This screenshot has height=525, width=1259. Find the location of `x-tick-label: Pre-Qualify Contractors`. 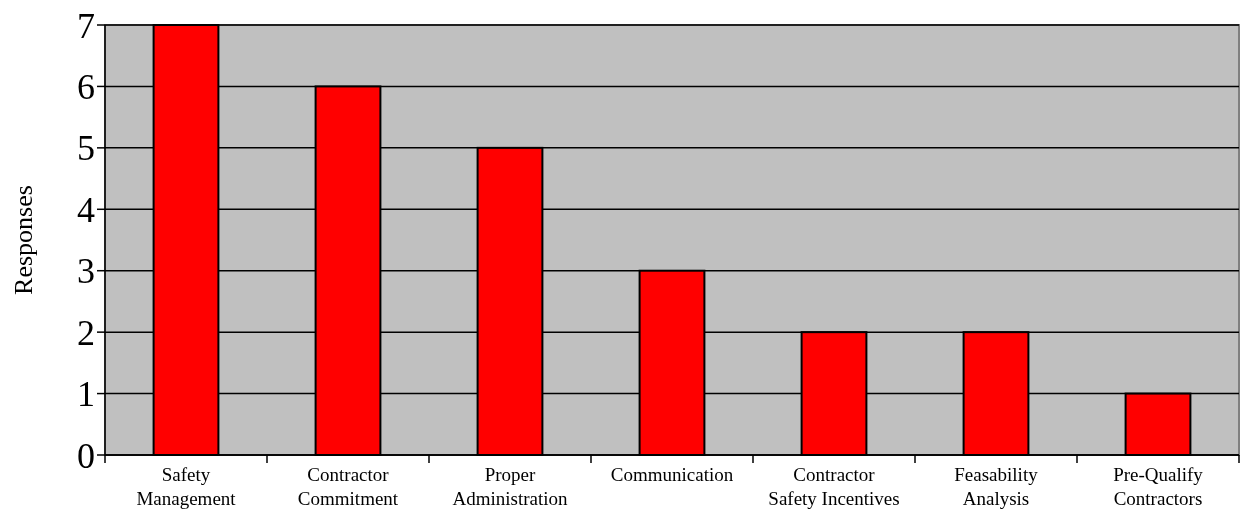

x-tick-label: Pre-Qualify Contractors is located at coordinates (1158, 486).